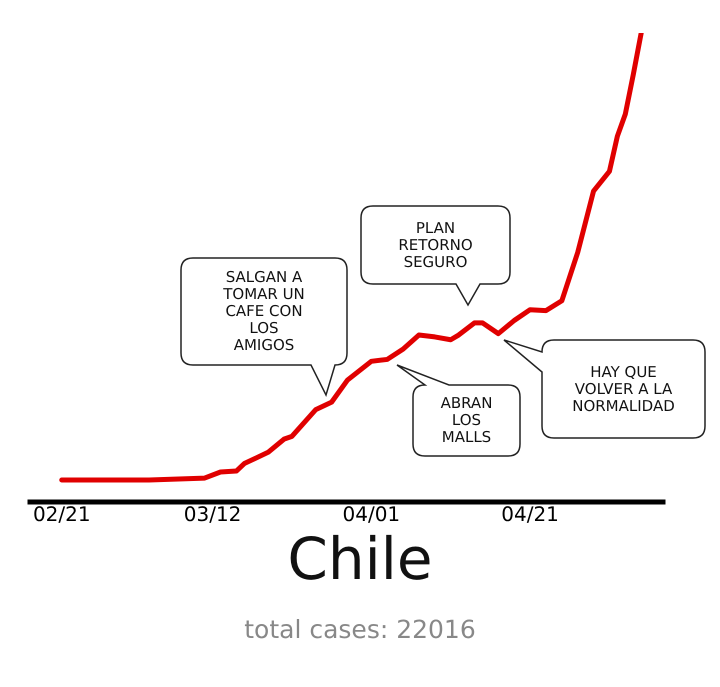 Image resolution: width=720 pixels, height=687 pixels. I want to click on x-tick-label: 04/21, so click(530, 514).